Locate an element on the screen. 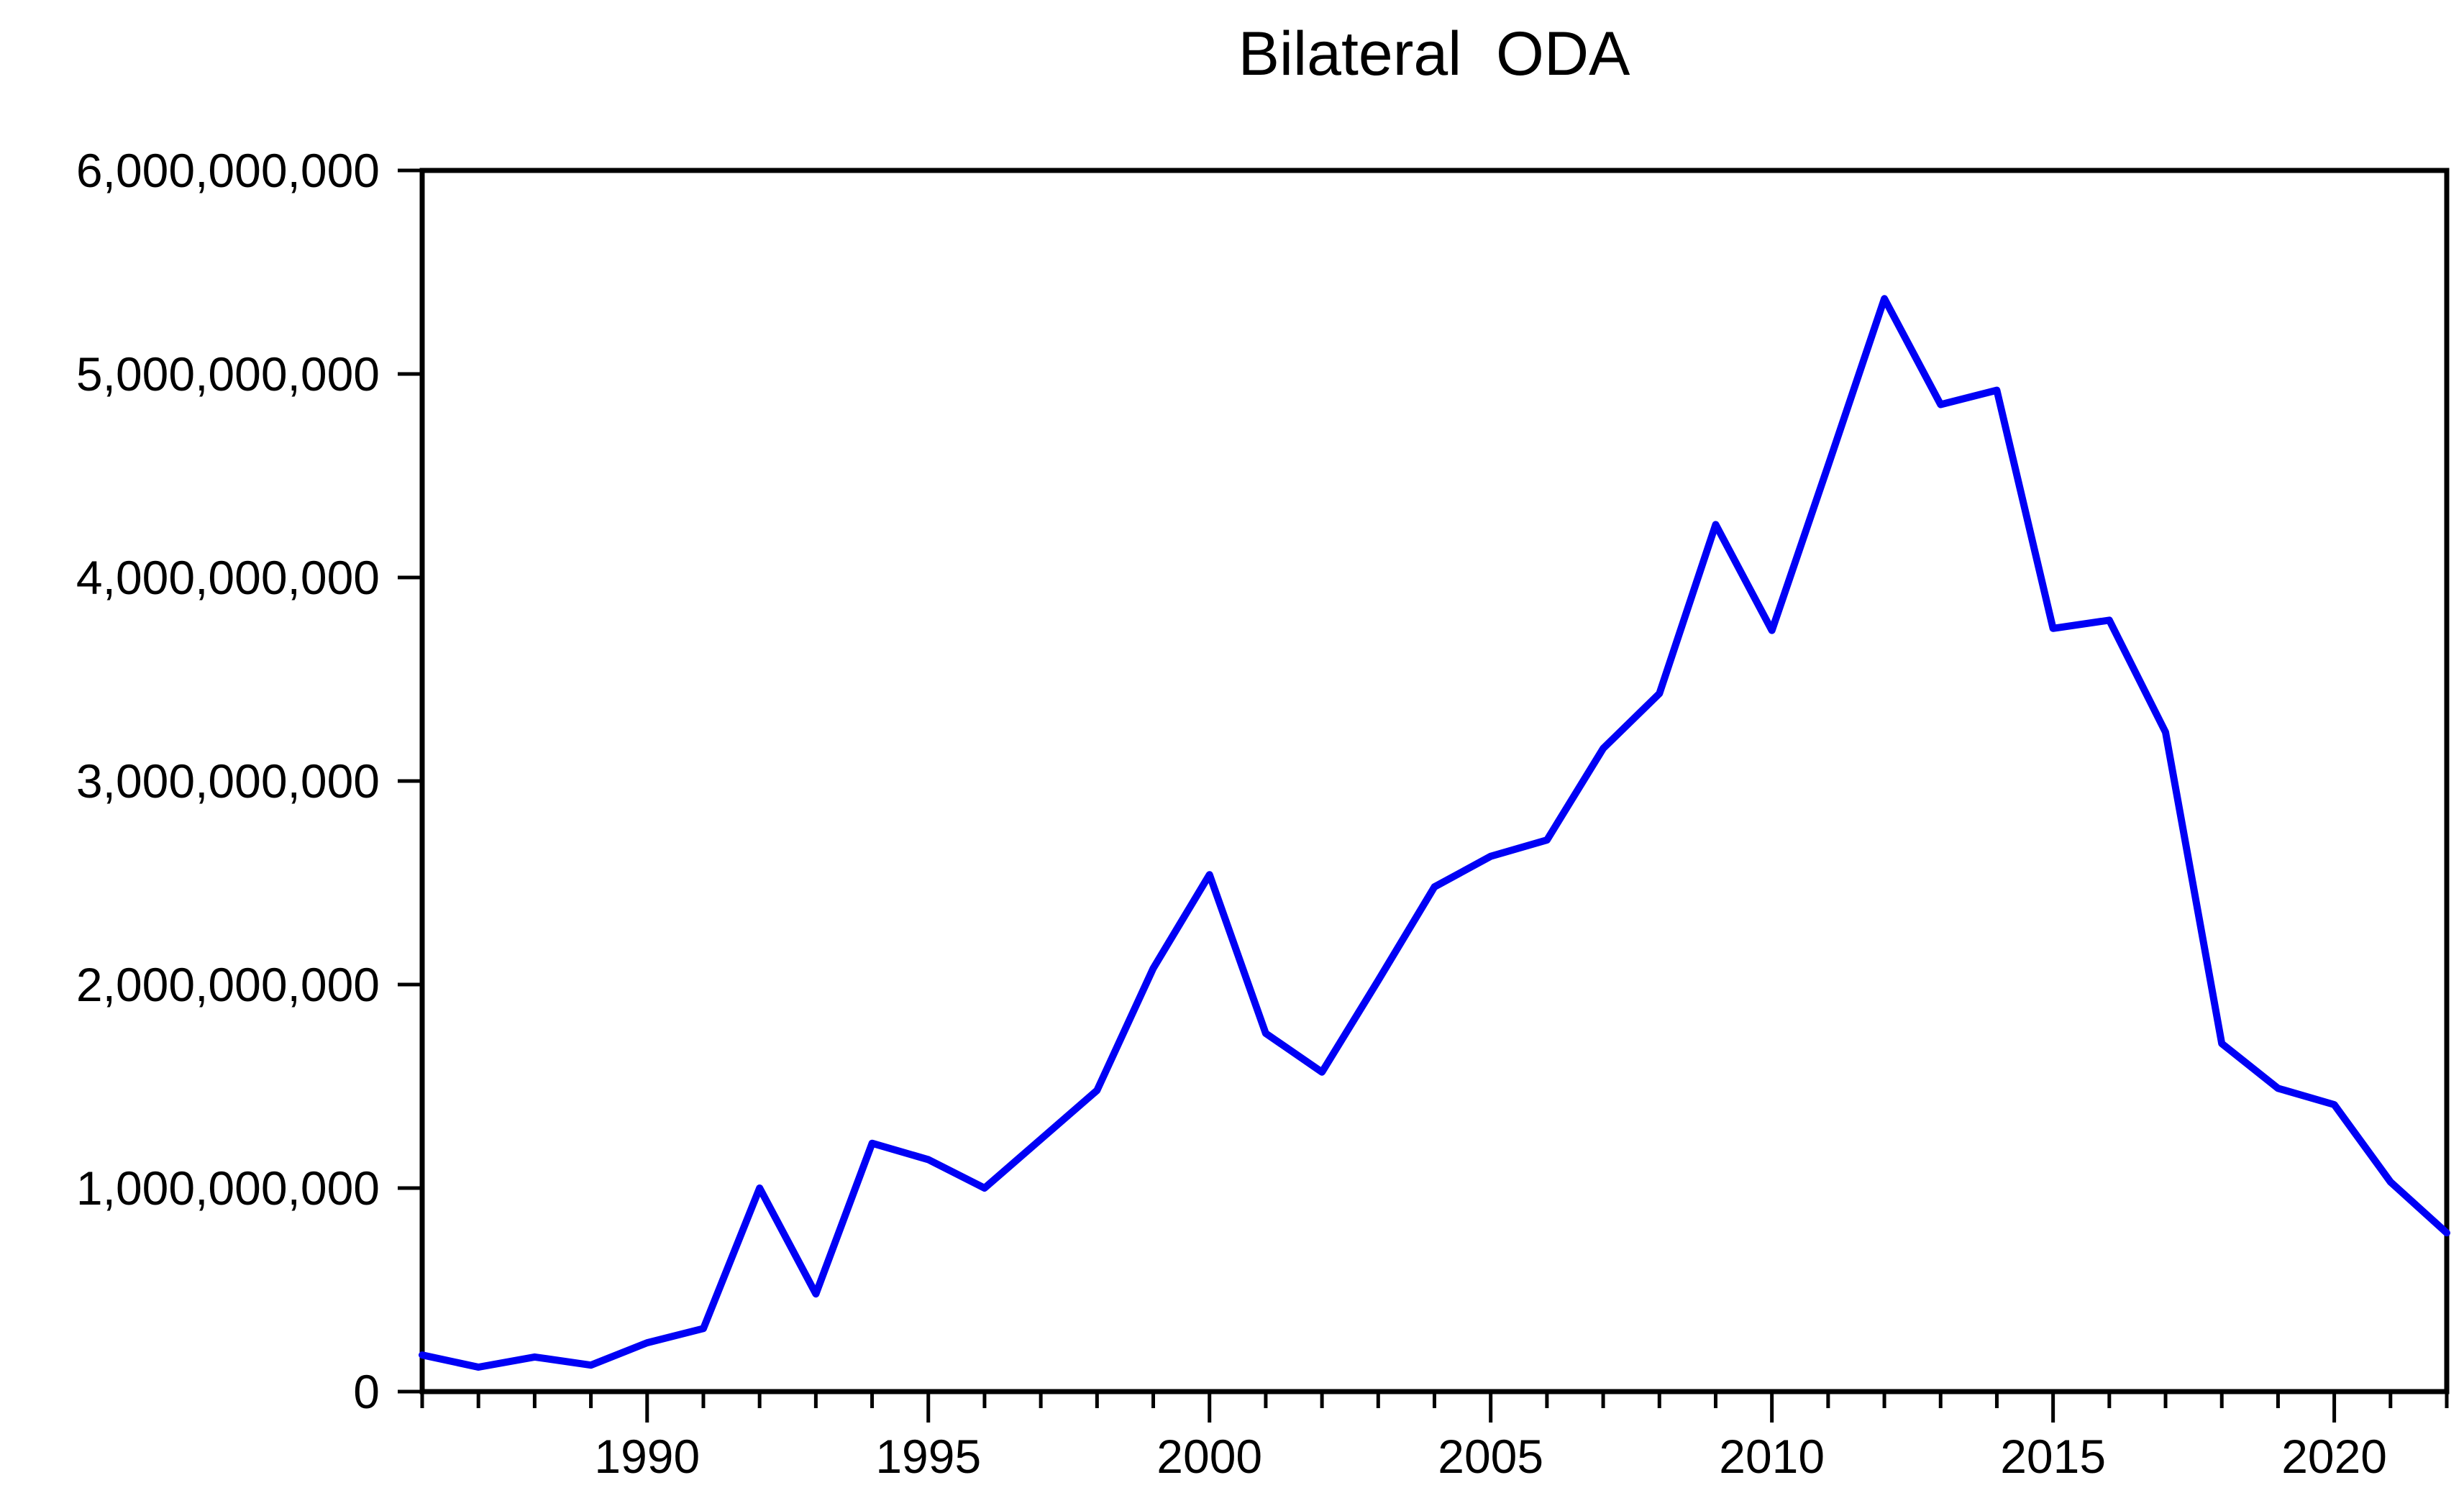  y-tick-label: 5,000,000,000 is located at coordinates (228, 374).